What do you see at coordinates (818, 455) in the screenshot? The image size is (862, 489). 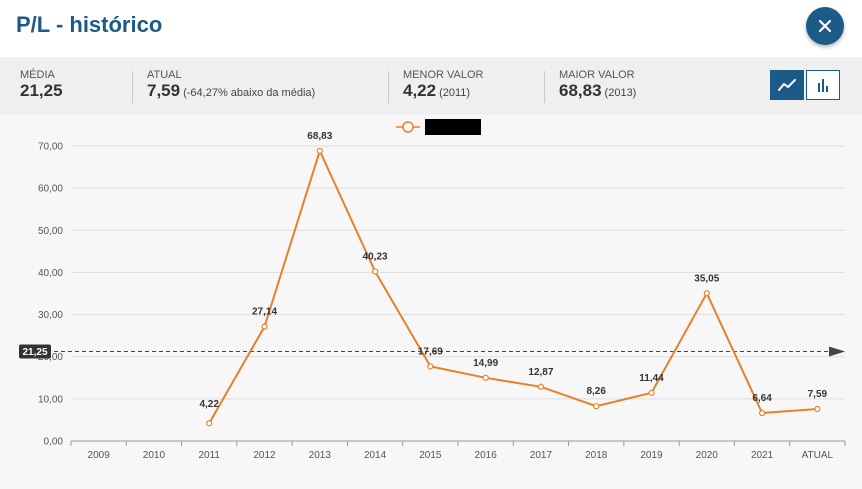 I see `x-tick-label: ATUAL` at bounding box center [818, 455].